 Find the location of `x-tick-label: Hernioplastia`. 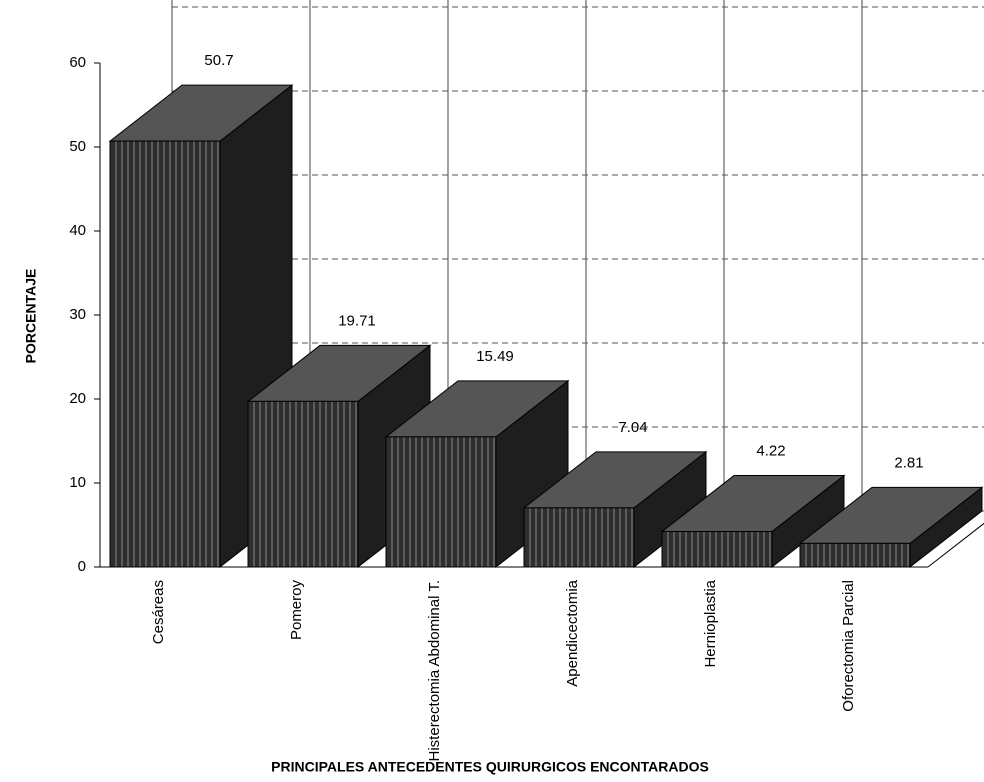

x-tick-label: Hernioplastia is located at coordinates (710, 623).